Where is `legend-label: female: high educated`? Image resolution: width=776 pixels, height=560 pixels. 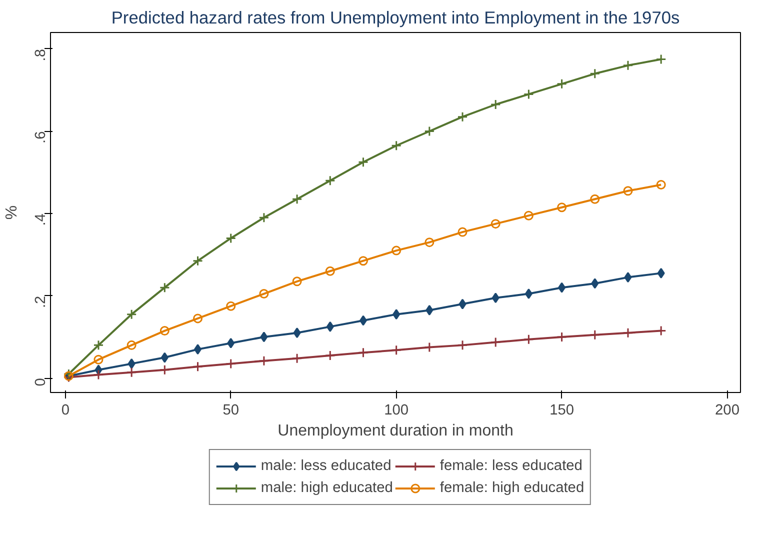
legend-label: female: high educated is located at coordinates (512, 488).